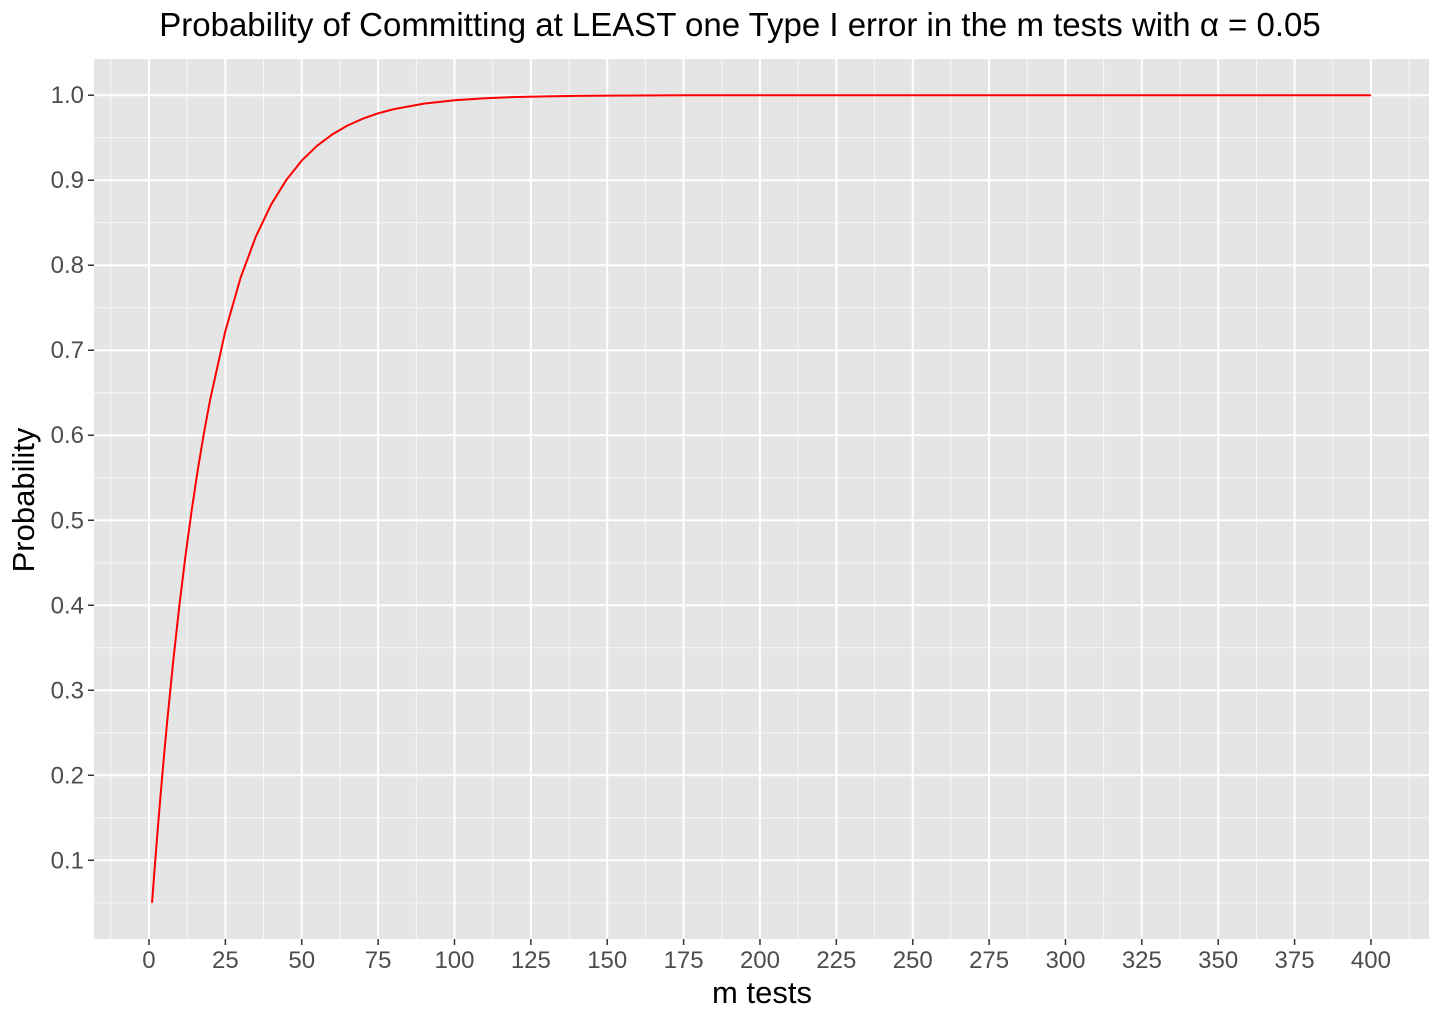 The image size is (1440, 1020). Describe the element at coordinates (1371, 960) in the screenshot. I see `x-tick-label: 400` at that location.